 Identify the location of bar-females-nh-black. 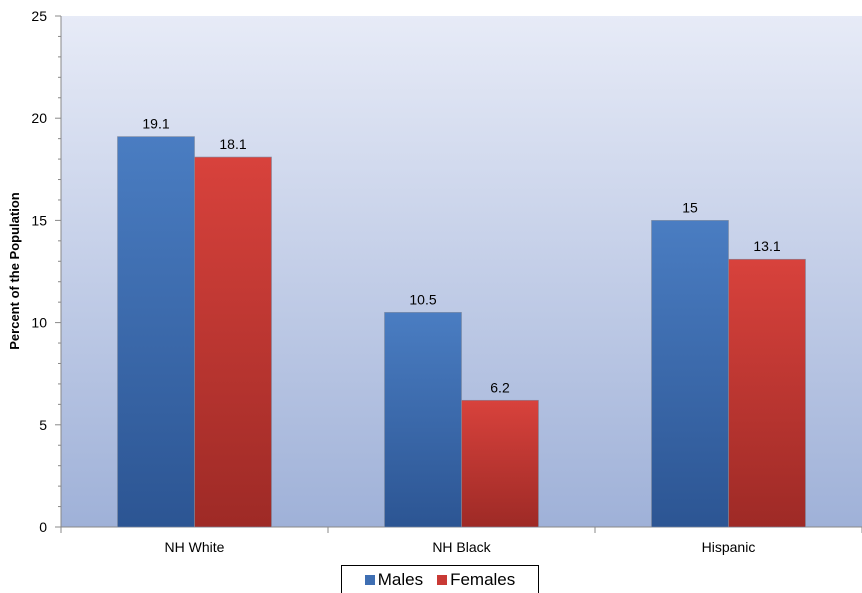
(500, 463).